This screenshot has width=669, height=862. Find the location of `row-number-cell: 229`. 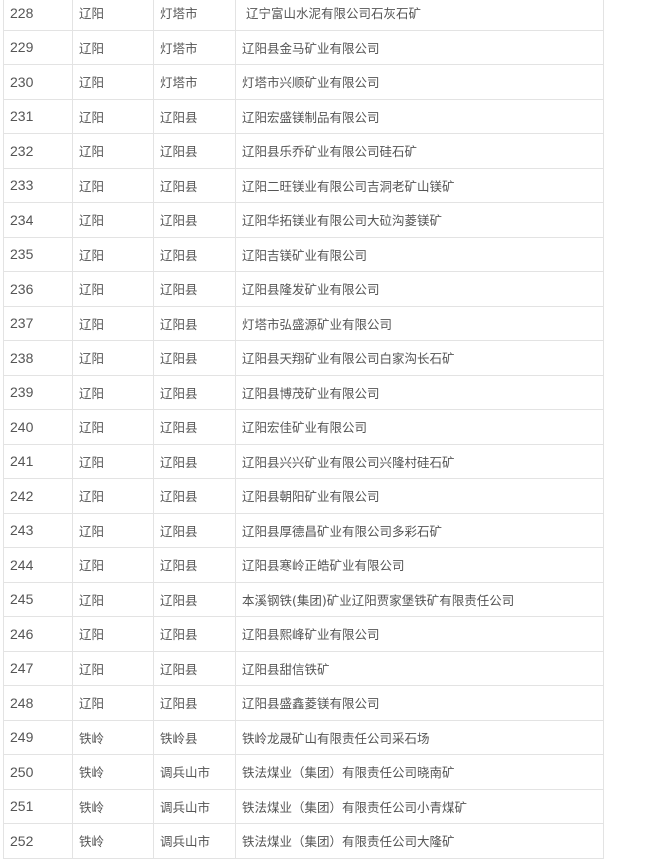

row-number-cell: 229 is located at coordinates (38, 47).